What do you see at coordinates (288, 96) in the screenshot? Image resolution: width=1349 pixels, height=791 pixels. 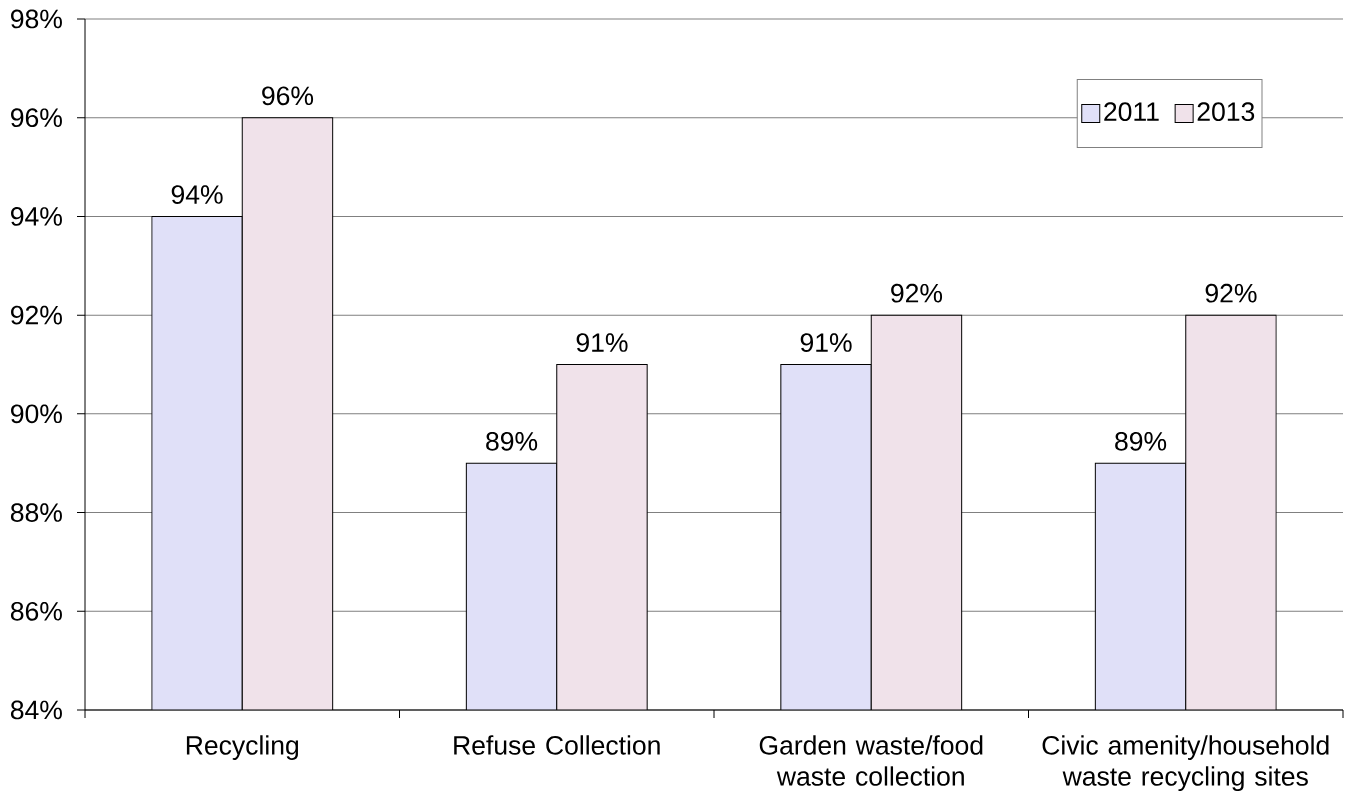 I see `data-label: 96%` at bounding box center [288, 96].